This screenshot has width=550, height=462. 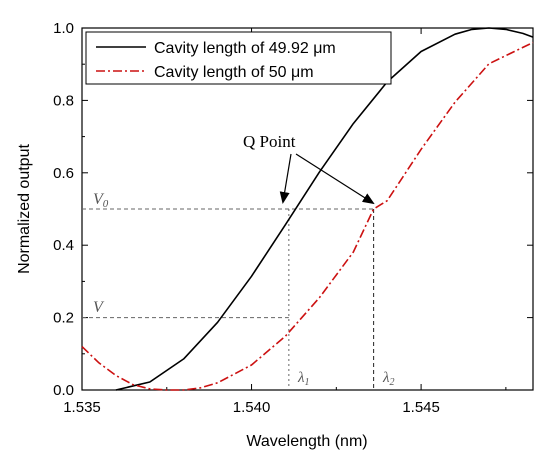 What do you see at coordinates (421, 407) in the screenshot?
I see `x-tick-label: 1.545` at bounding box center [421, 407].